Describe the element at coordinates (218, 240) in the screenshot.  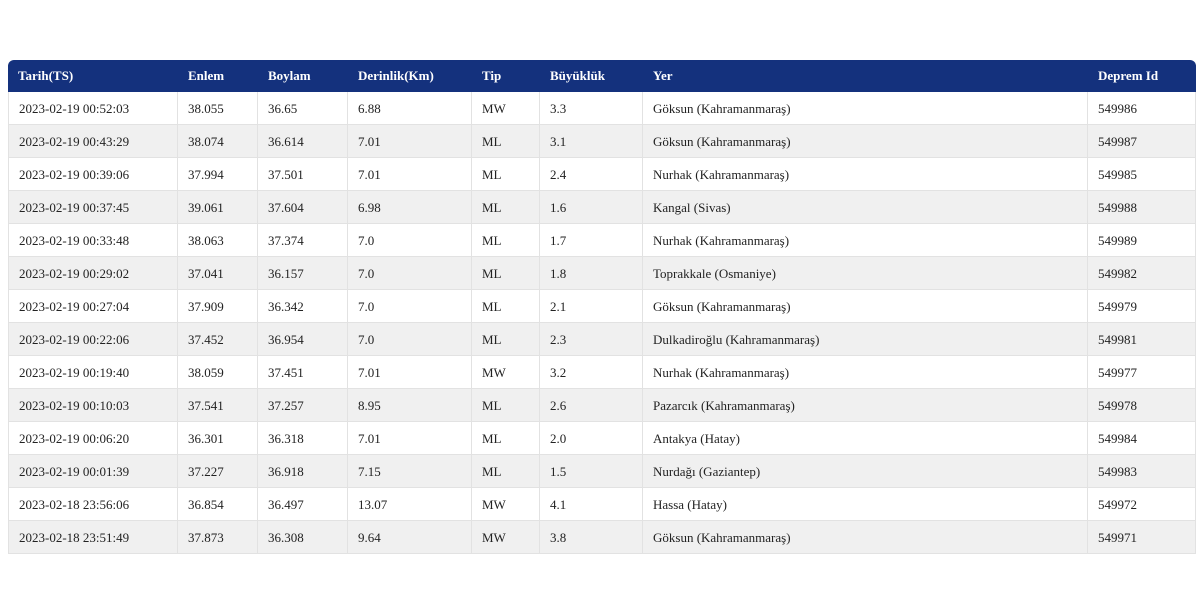
I see `table-cell: 38.063` at that location.